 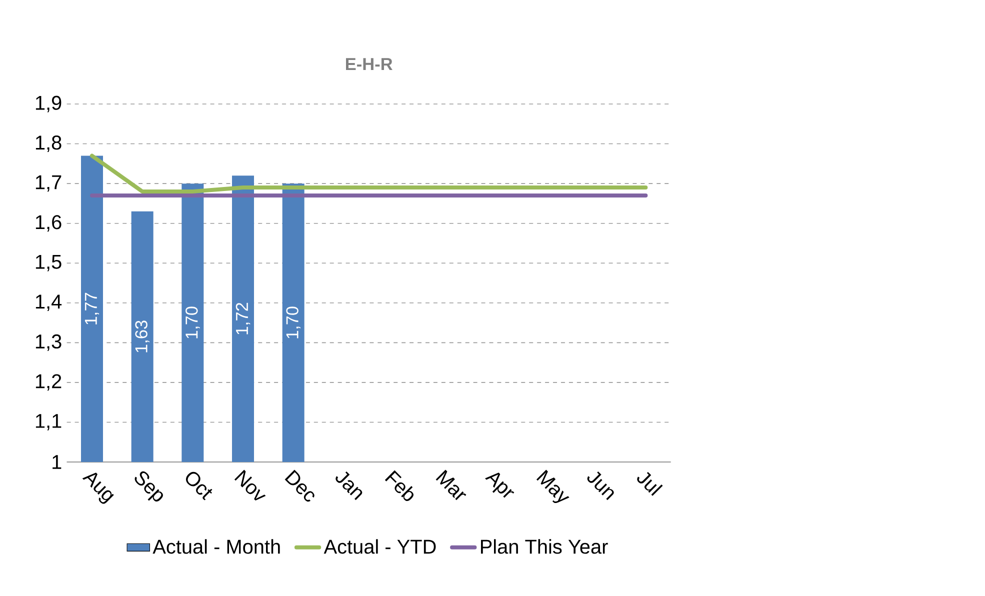 What do you see at coordinates (600, 485) in the screenshot?
I see `x-tick-label: Jun` at bounding box center [600, 485].